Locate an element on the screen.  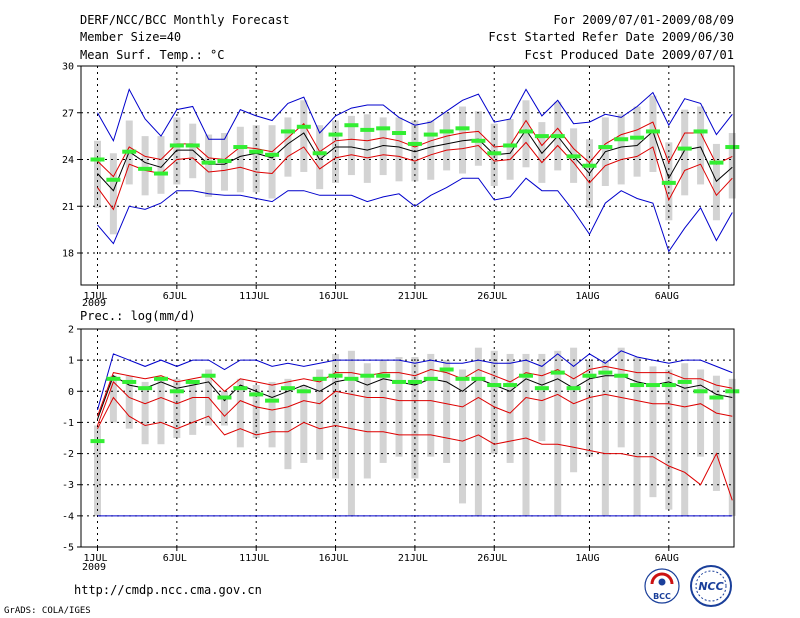
prec-year-label: 2009 is located at coordinates (94, 567).